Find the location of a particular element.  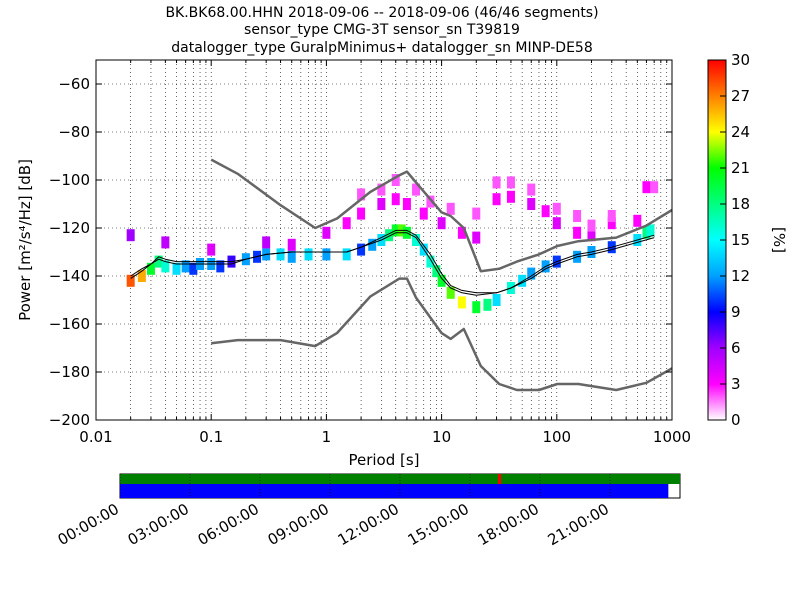

colorbar-tick-label: 6 is located at coordinates (736, 348).